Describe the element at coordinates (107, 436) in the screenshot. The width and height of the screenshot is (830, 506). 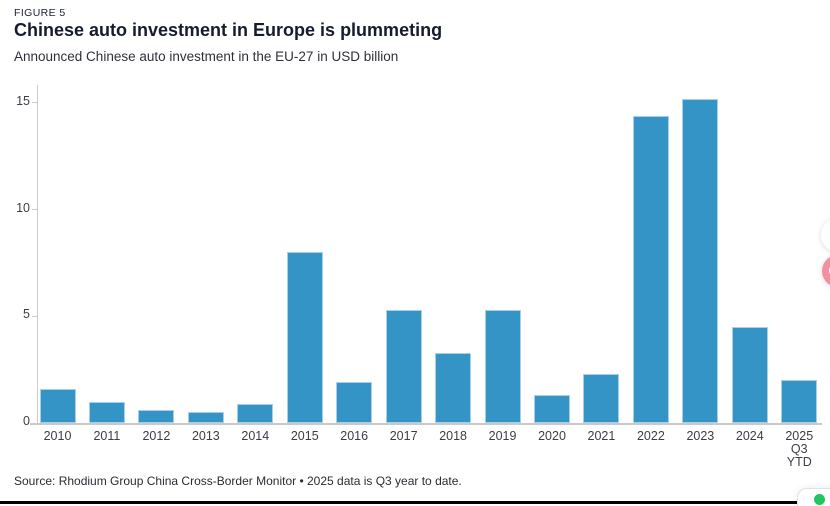
I see `x-tick-label: 2011` at that location.